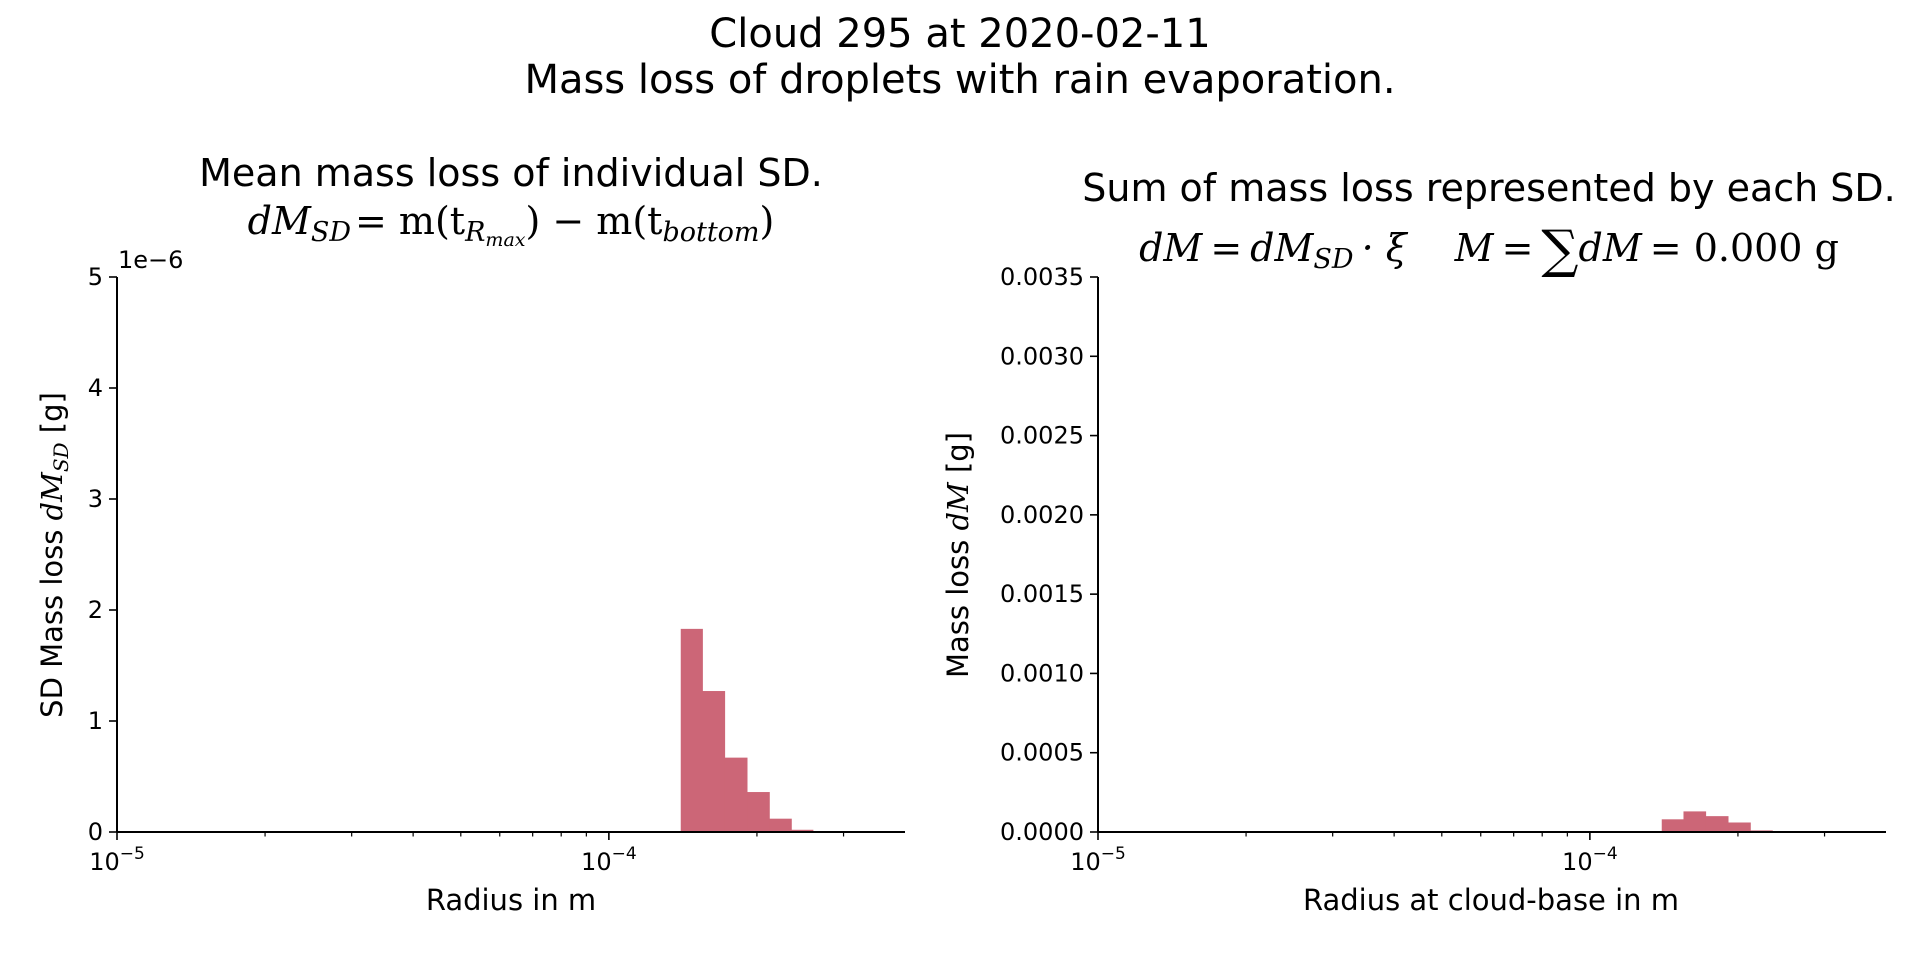  What do you see at coordinates (1590, 860) in the screenshot?
I see `right-x-tick-label: 10⁻⁴` at bounding box center [1590, 860].